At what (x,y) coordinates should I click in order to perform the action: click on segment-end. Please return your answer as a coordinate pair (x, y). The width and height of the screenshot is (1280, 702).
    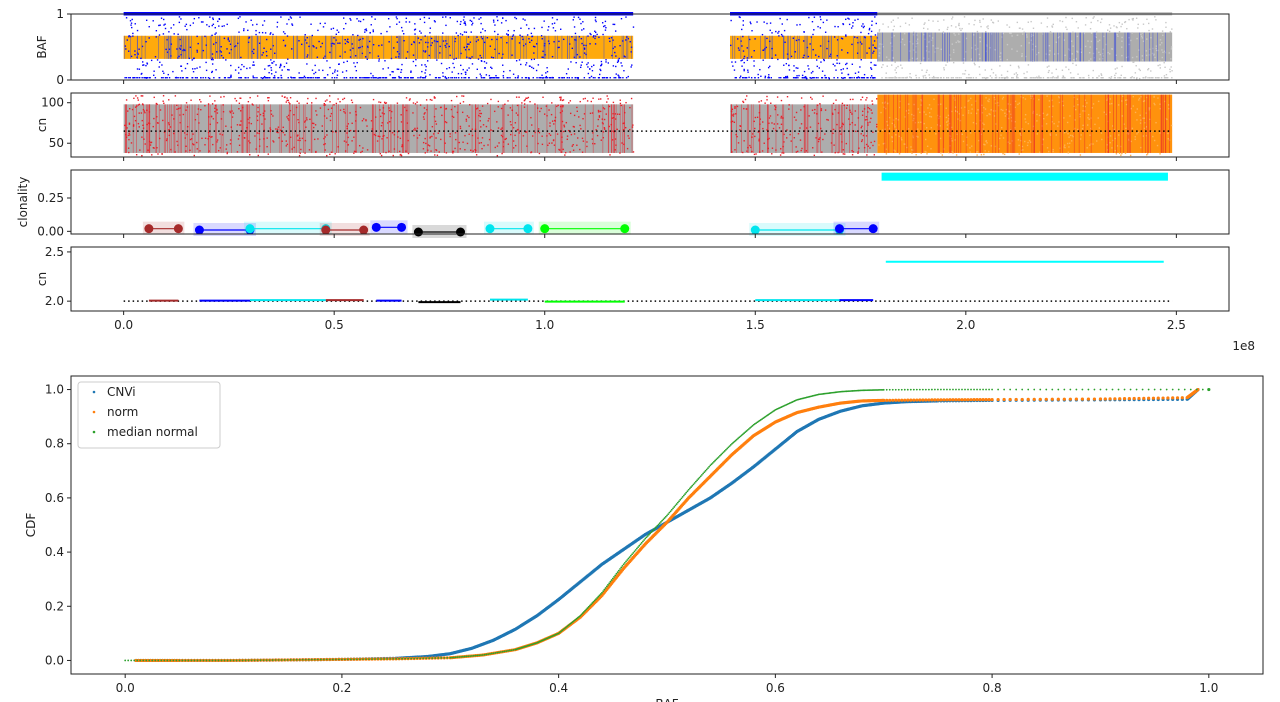
    Looking at the image, I should click on (364, 230).